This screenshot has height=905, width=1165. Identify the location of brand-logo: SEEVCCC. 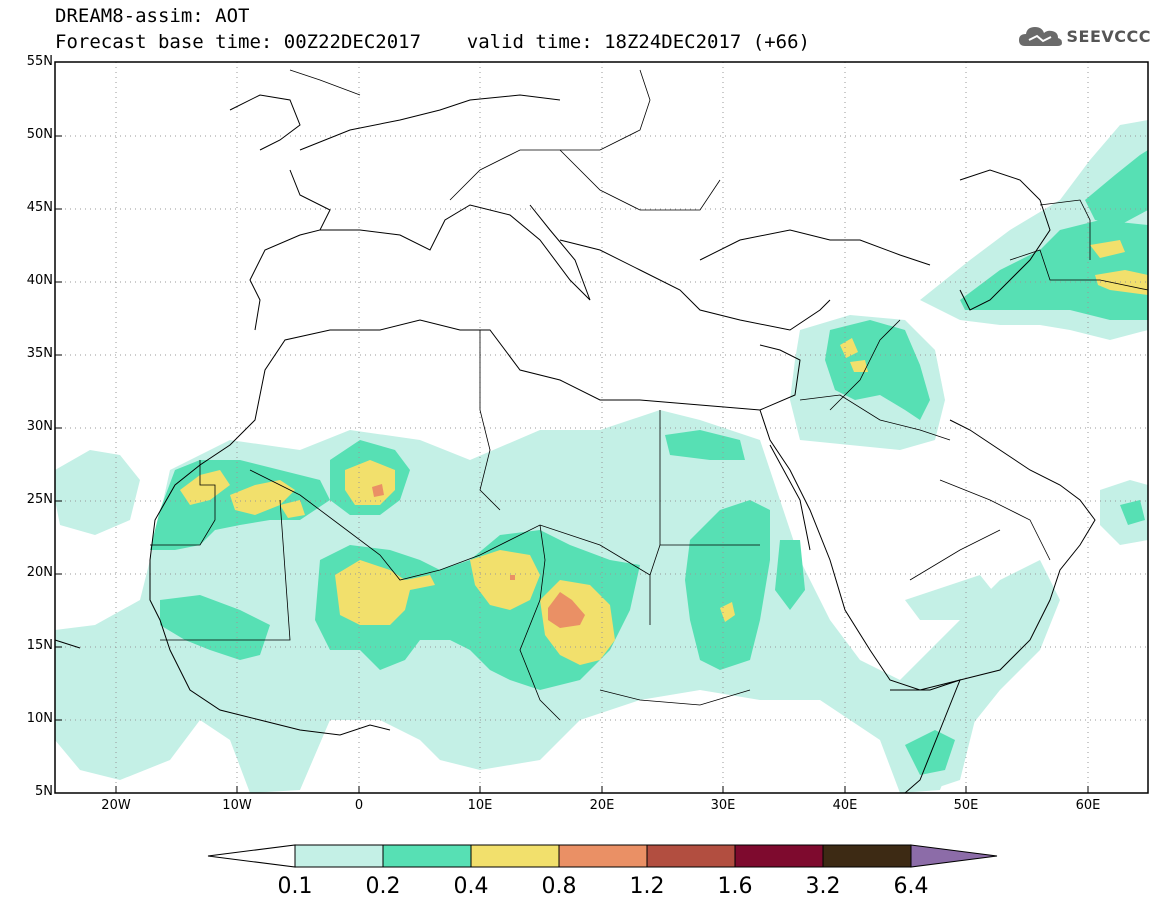
(1084, 36).